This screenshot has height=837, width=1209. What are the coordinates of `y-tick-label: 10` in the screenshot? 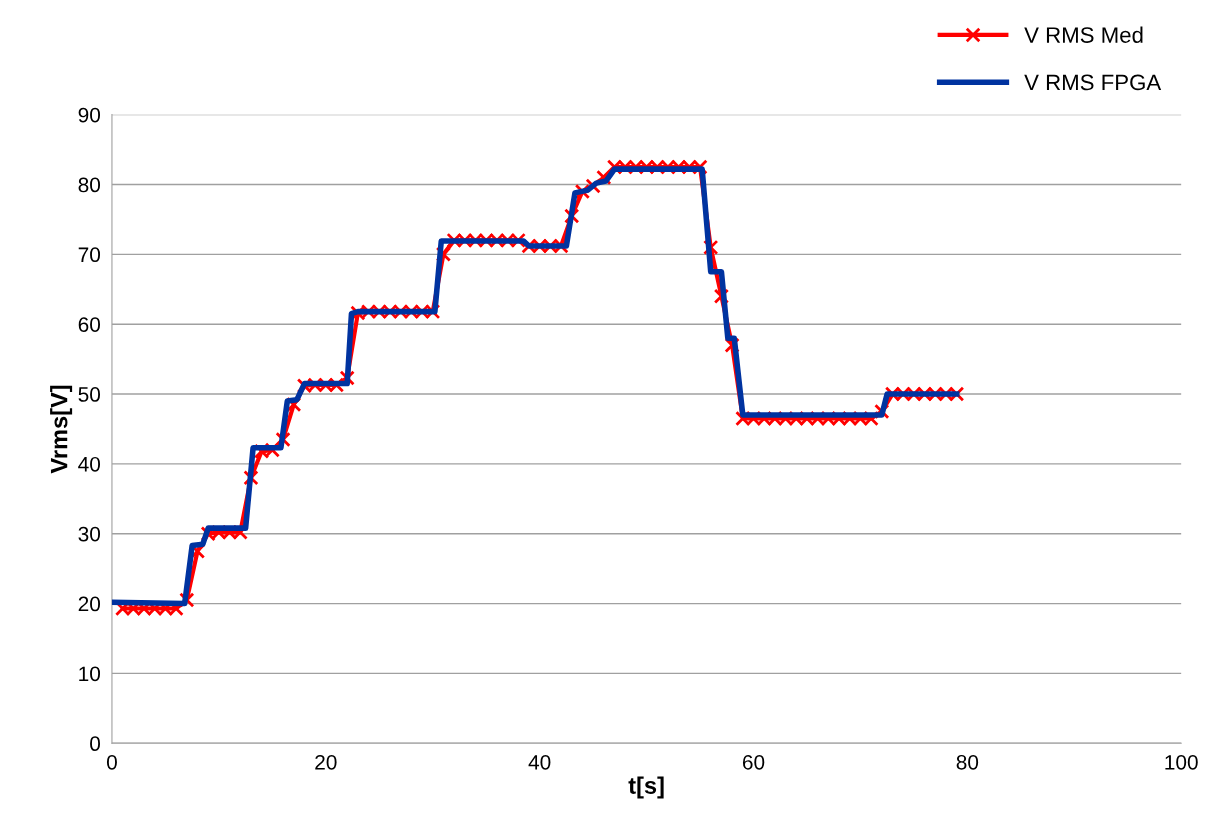 It's located at (90, 674).